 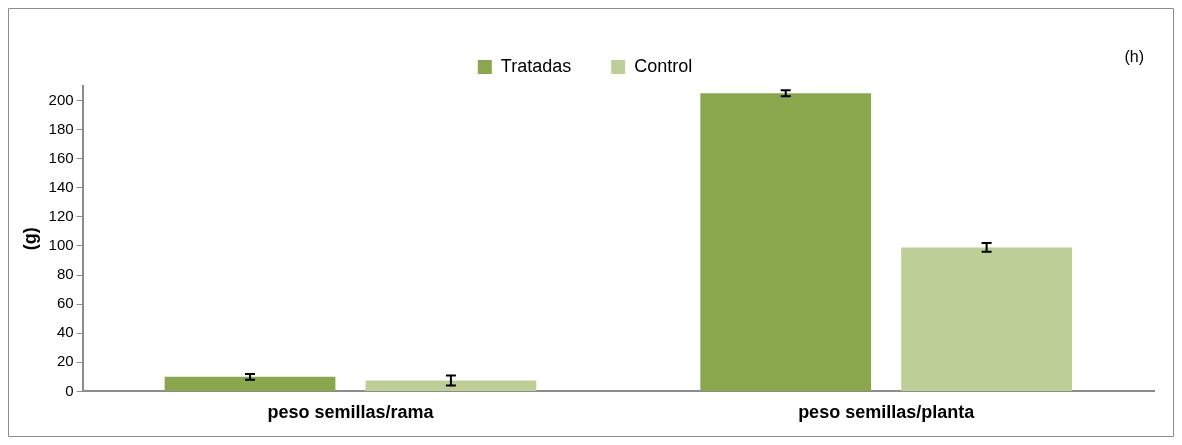 I want to click on y-axis-title: (g), so click(x=29, y=239).